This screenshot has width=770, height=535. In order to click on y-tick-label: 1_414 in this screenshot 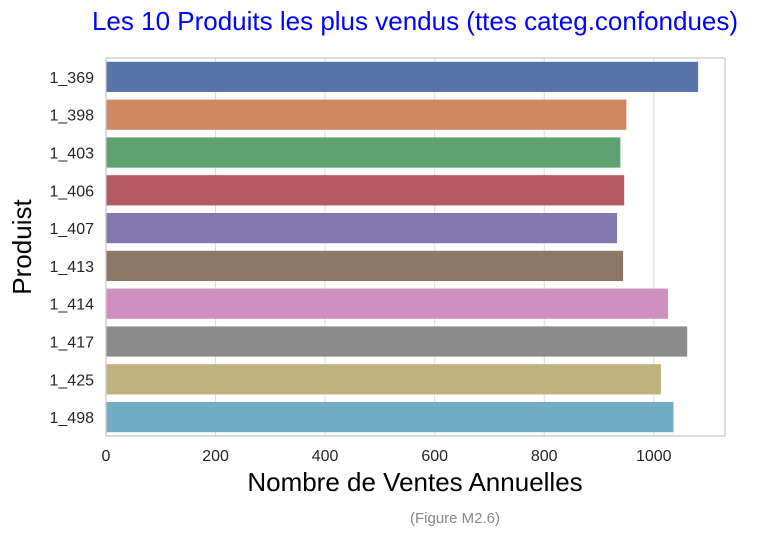, I will do `click(72, 305)`.